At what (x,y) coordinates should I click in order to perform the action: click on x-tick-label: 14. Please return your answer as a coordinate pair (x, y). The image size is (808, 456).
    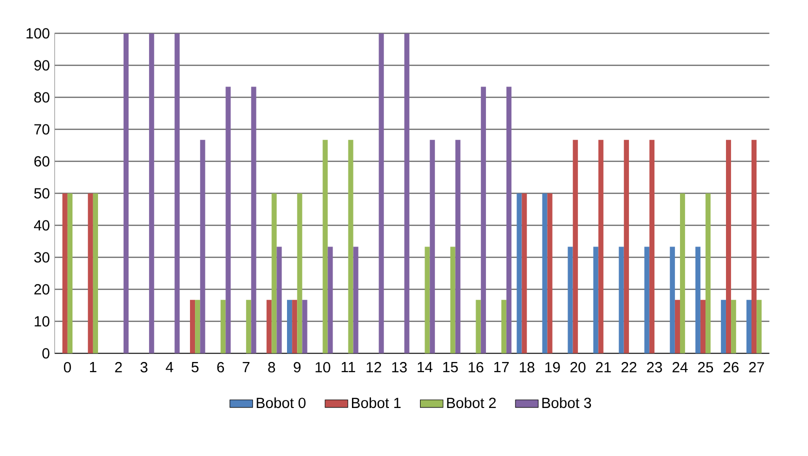
    Looking at the image, I should click on (425, 367).